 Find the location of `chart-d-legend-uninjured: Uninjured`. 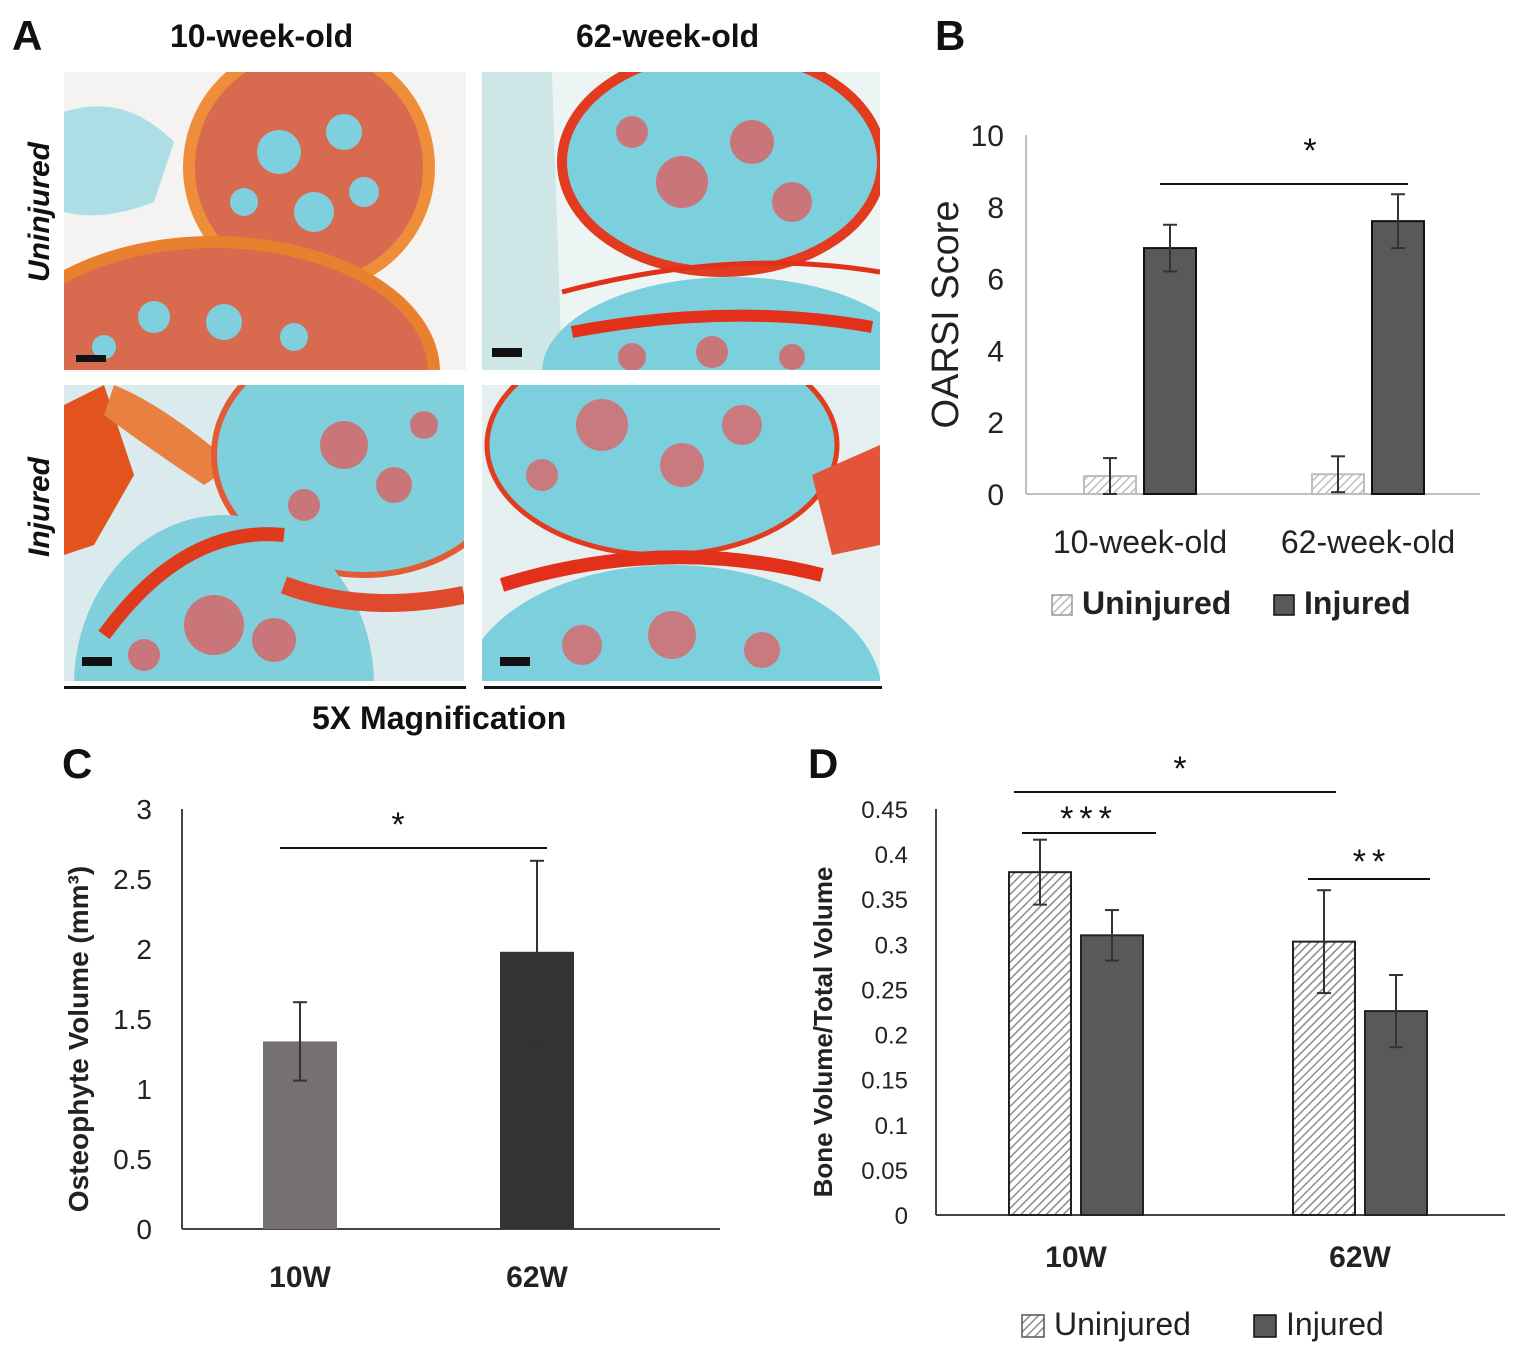

chart-d-legend-uninjured: Uninjured is located at coordinates (1122, 1324).